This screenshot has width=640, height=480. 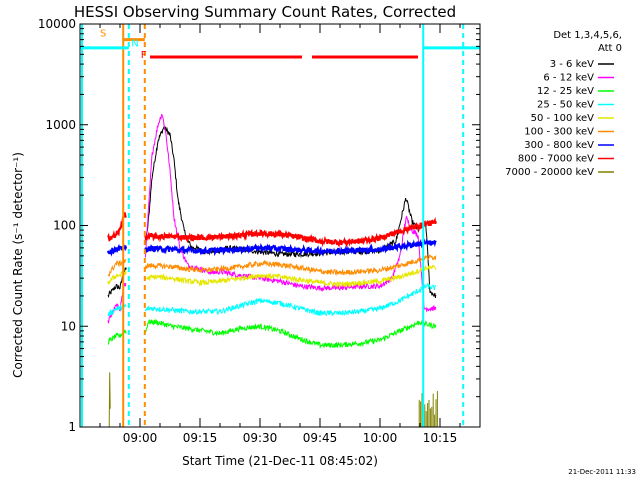 What do you see at coordinates (602, 472) in the screenshot?
I see `footer-date: 21-Dec-2011 11:33` at bounding box center [602, 472].